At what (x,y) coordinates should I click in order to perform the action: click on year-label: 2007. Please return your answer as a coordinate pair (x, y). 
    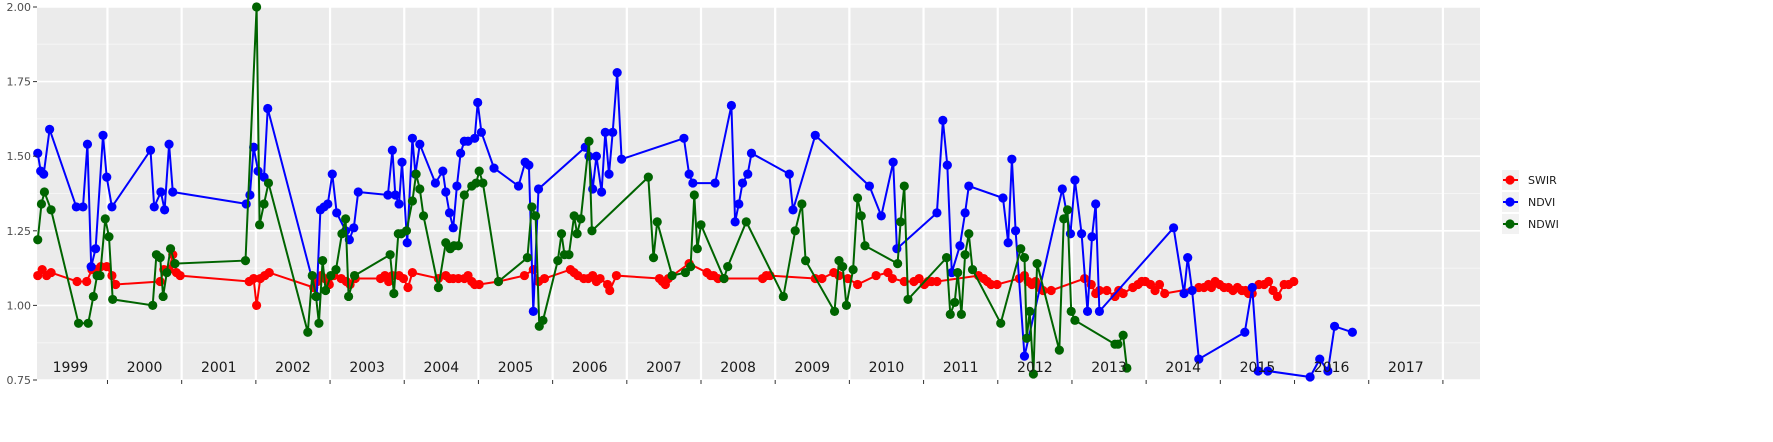
    Looking at the image, I should click on (664, 368).